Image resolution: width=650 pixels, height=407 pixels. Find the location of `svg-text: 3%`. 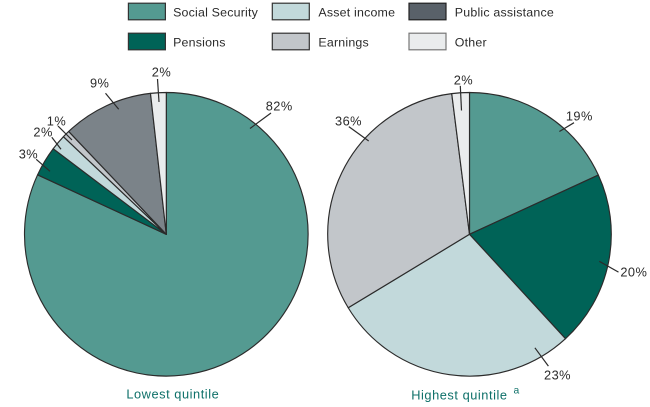

svg-text: 3% is located at coordinates (28, 153).